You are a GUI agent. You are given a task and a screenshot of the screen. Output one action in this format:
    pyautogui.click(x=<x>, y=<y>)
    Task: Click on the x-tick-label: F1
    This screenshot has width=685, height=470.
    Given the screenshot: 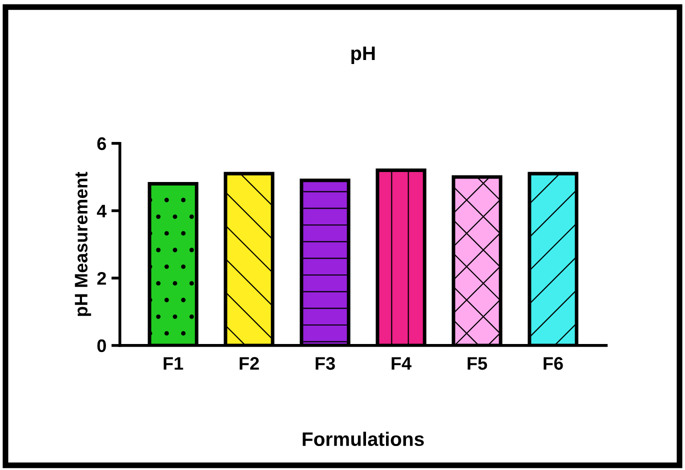 What is the action you would take?
    pyautogui.click(x=174, y=363)
    